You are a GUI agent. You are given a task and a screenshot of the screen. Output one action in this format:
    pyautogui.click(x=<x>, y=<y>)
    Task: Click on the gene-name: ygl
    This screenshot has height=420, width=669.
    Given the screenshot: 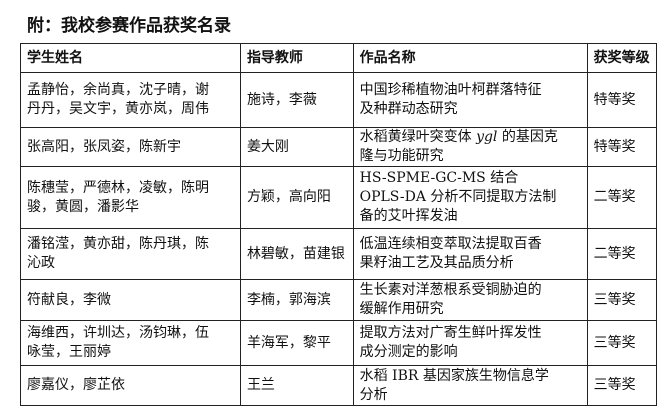 What is the action you would take?
    pyautogui.click(x=487, y=137)
    